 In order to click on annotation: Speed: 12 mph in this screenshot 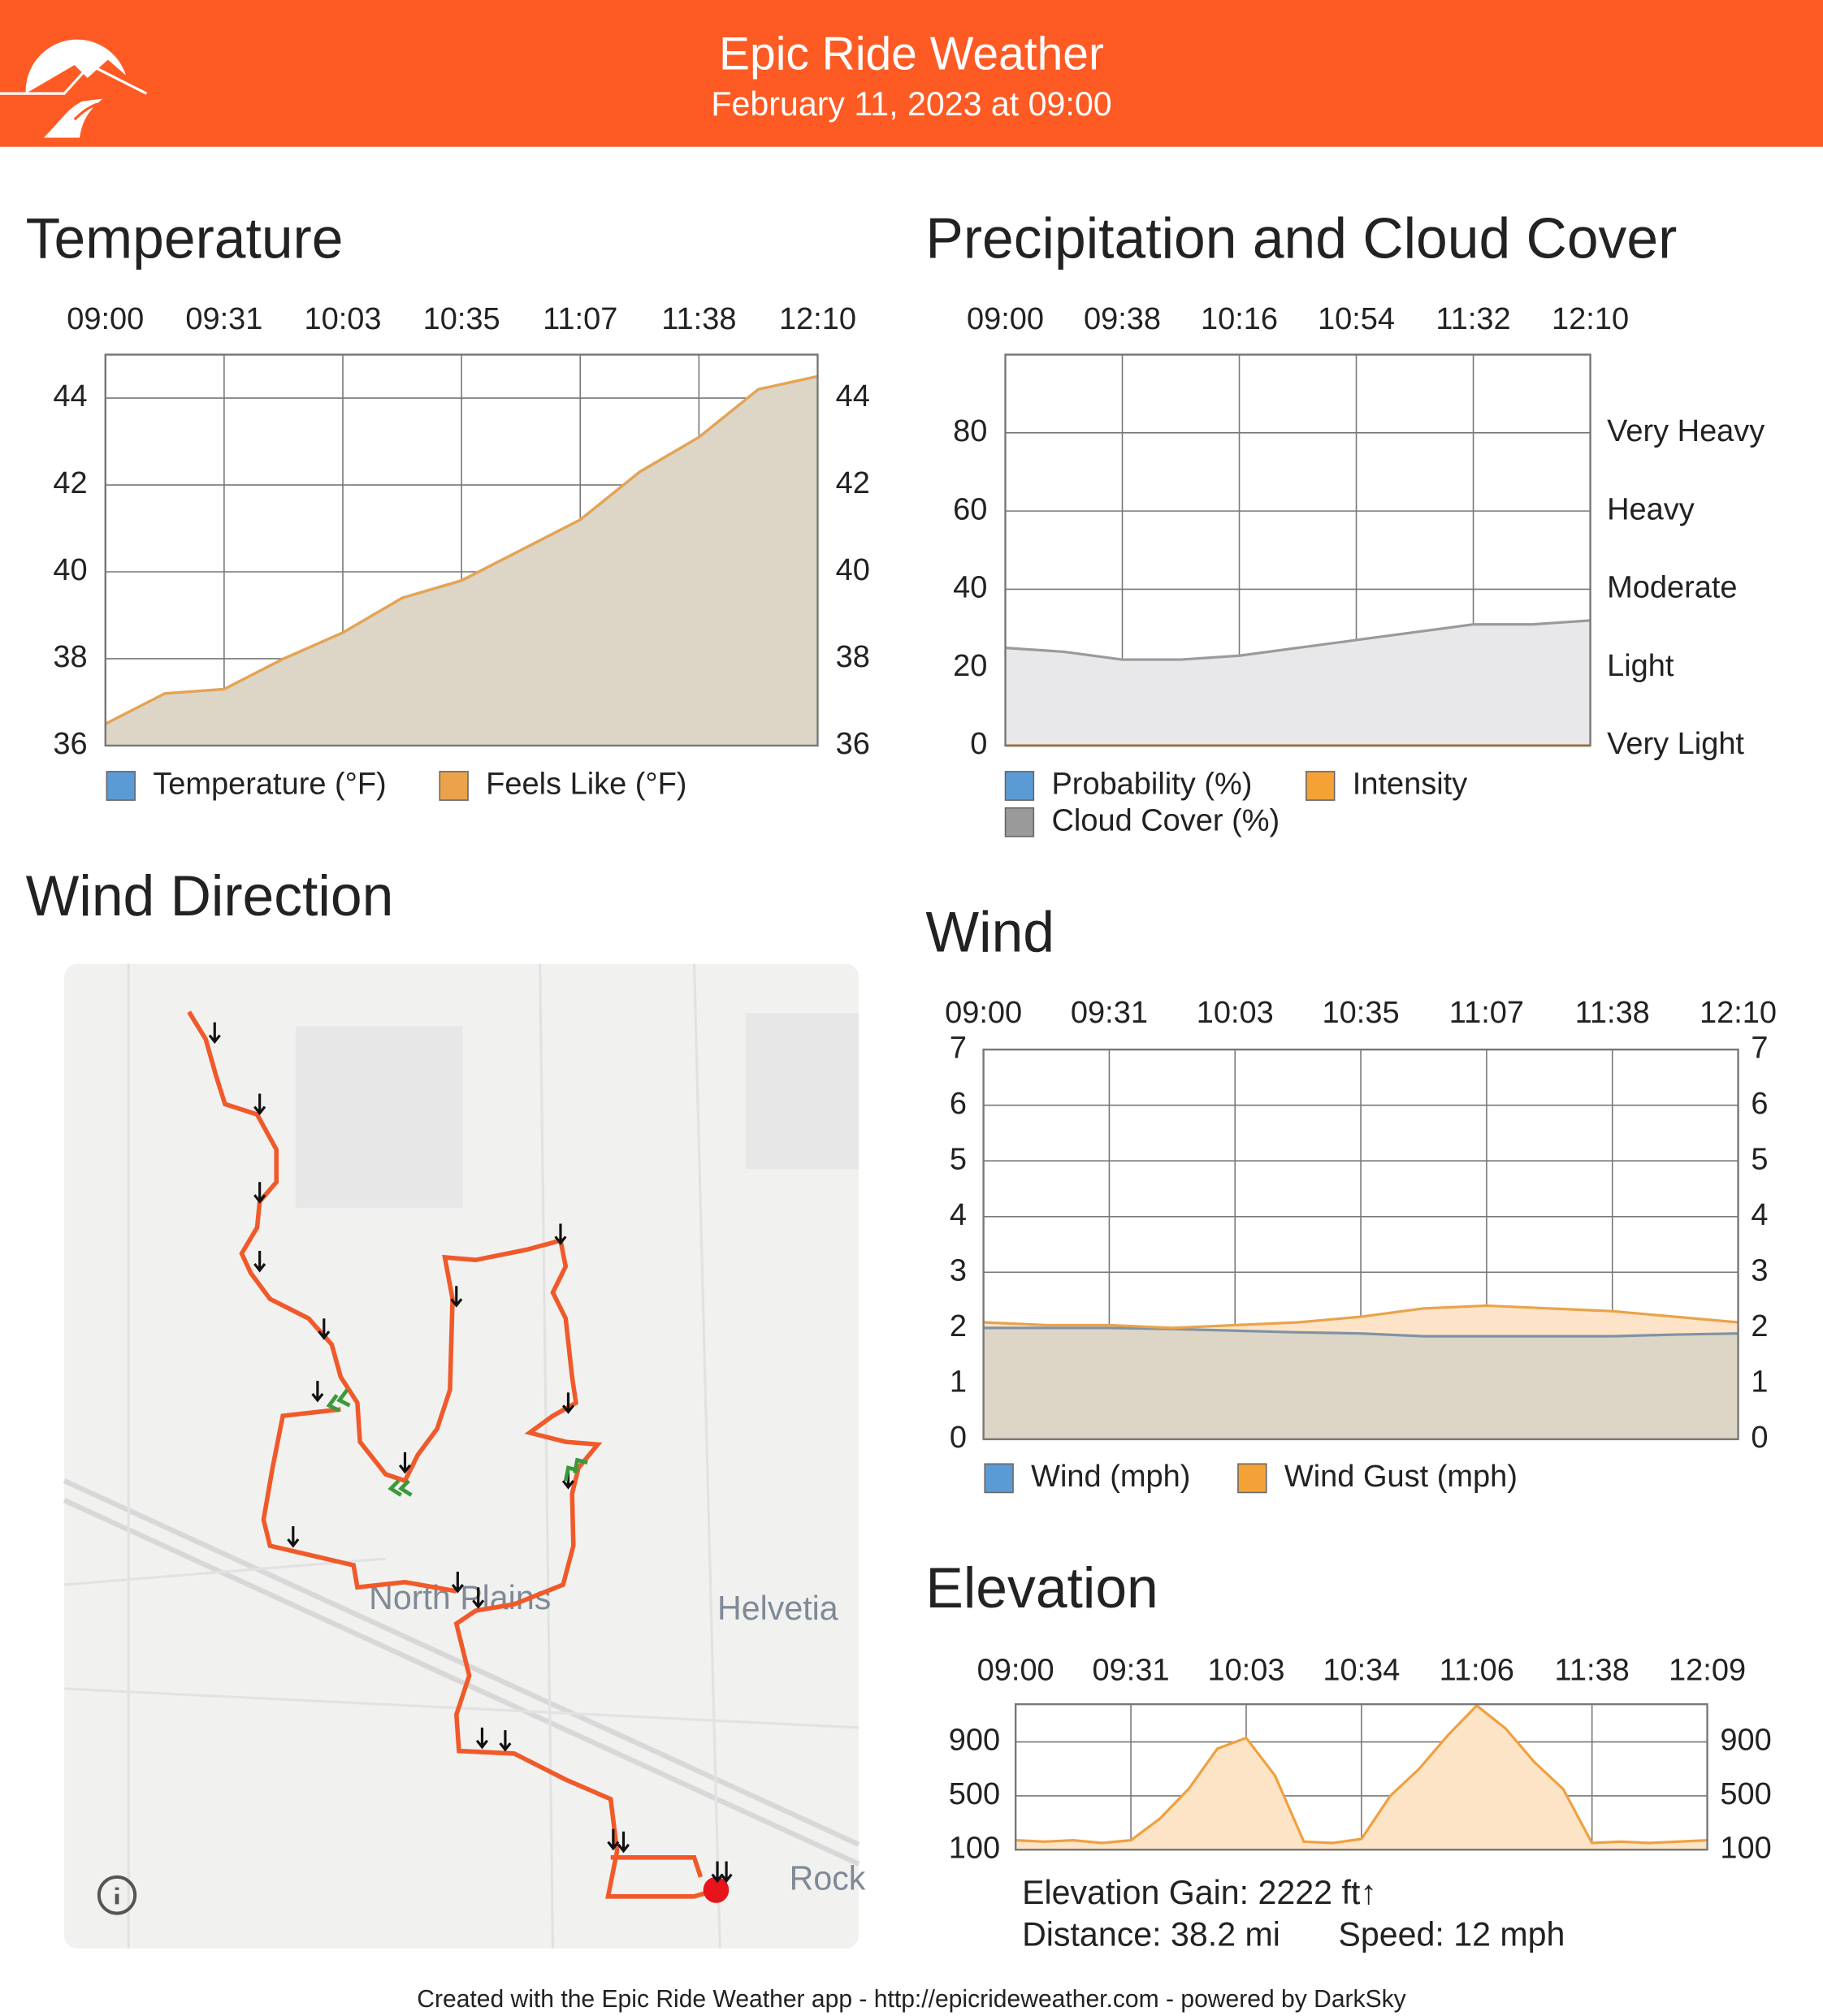, I will do `click(1451, 1934)`.